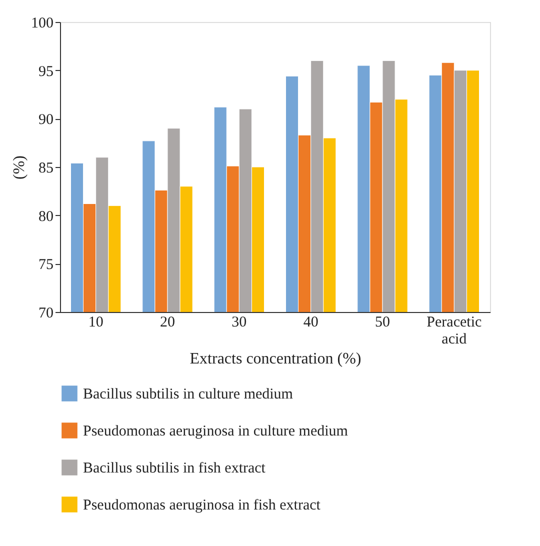 The width and height of the screenshot is (540, 546). What do you see at coordinates (46, 168) in the screenshot?
I see `y-tick-label: 85` at bounding box center [46, 168].